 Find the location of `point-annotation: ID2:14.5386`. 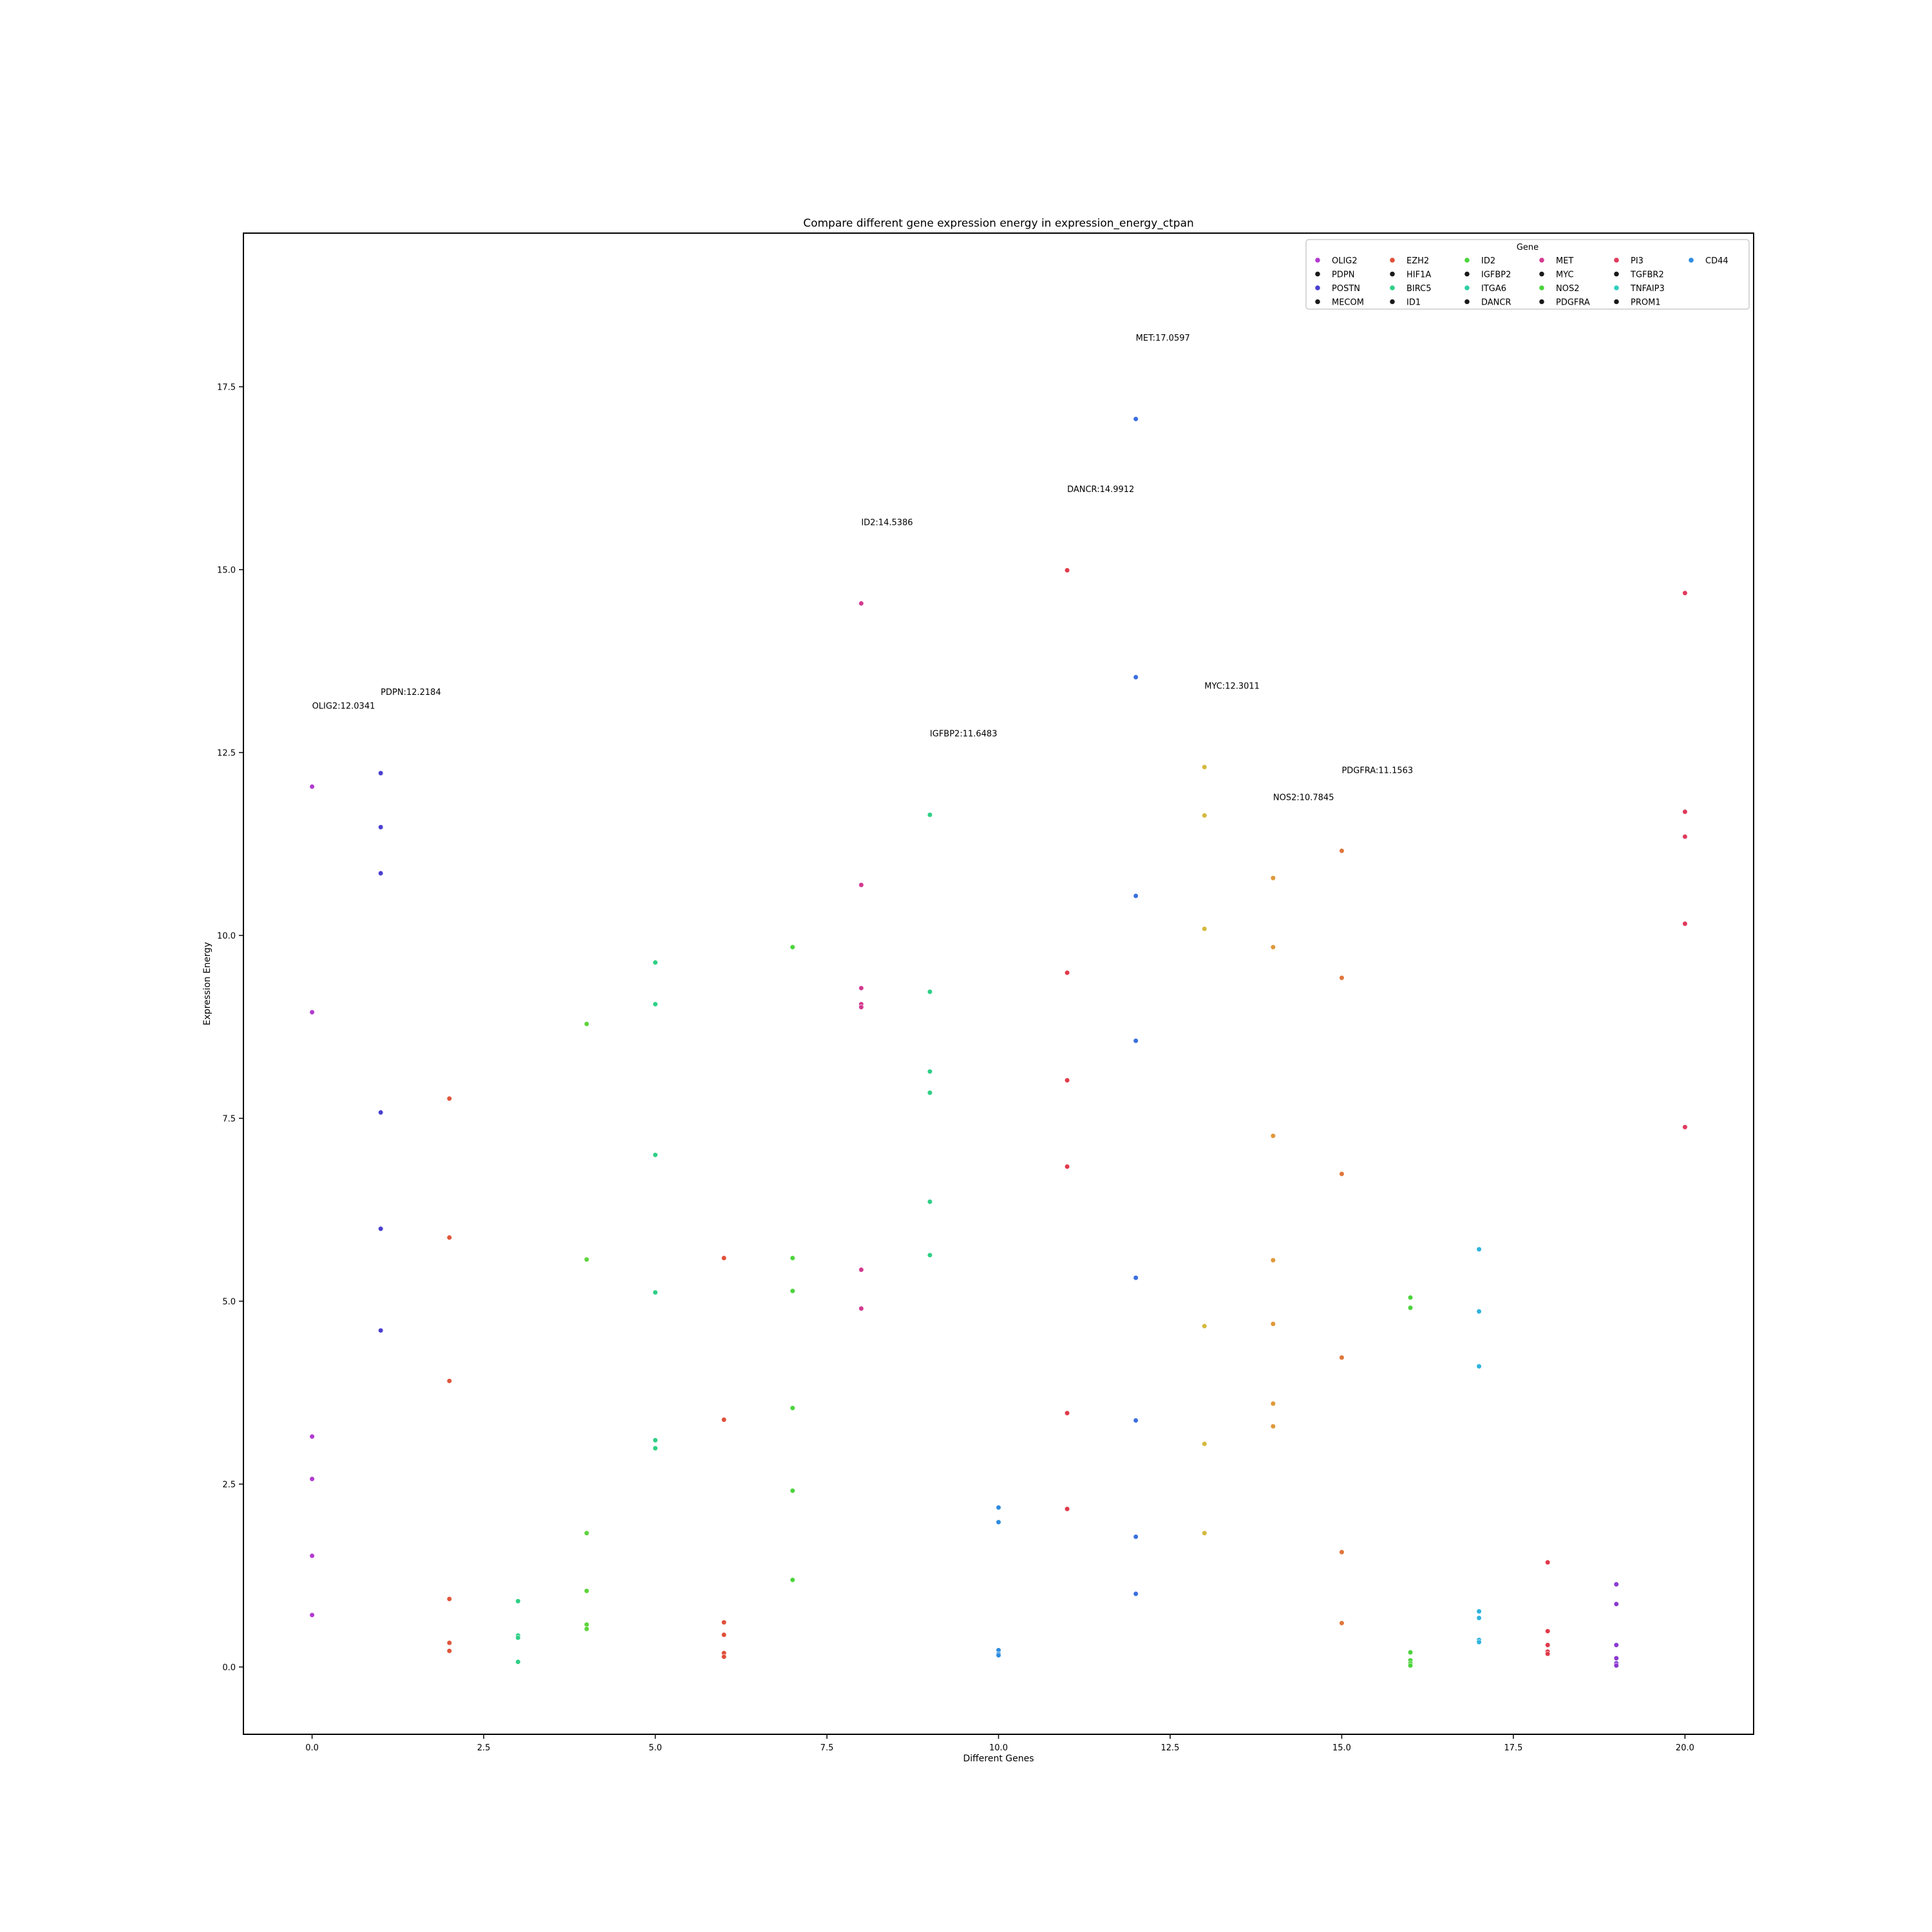

point-annotation: ID2:14.5386 is located at coordinates (887, 522).